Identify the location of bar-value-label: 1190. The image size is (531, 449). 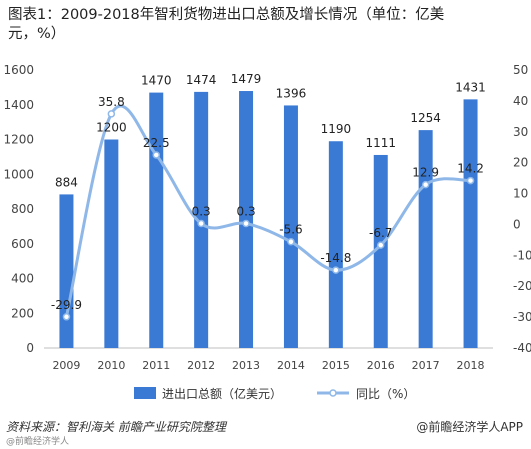
(336, 129).